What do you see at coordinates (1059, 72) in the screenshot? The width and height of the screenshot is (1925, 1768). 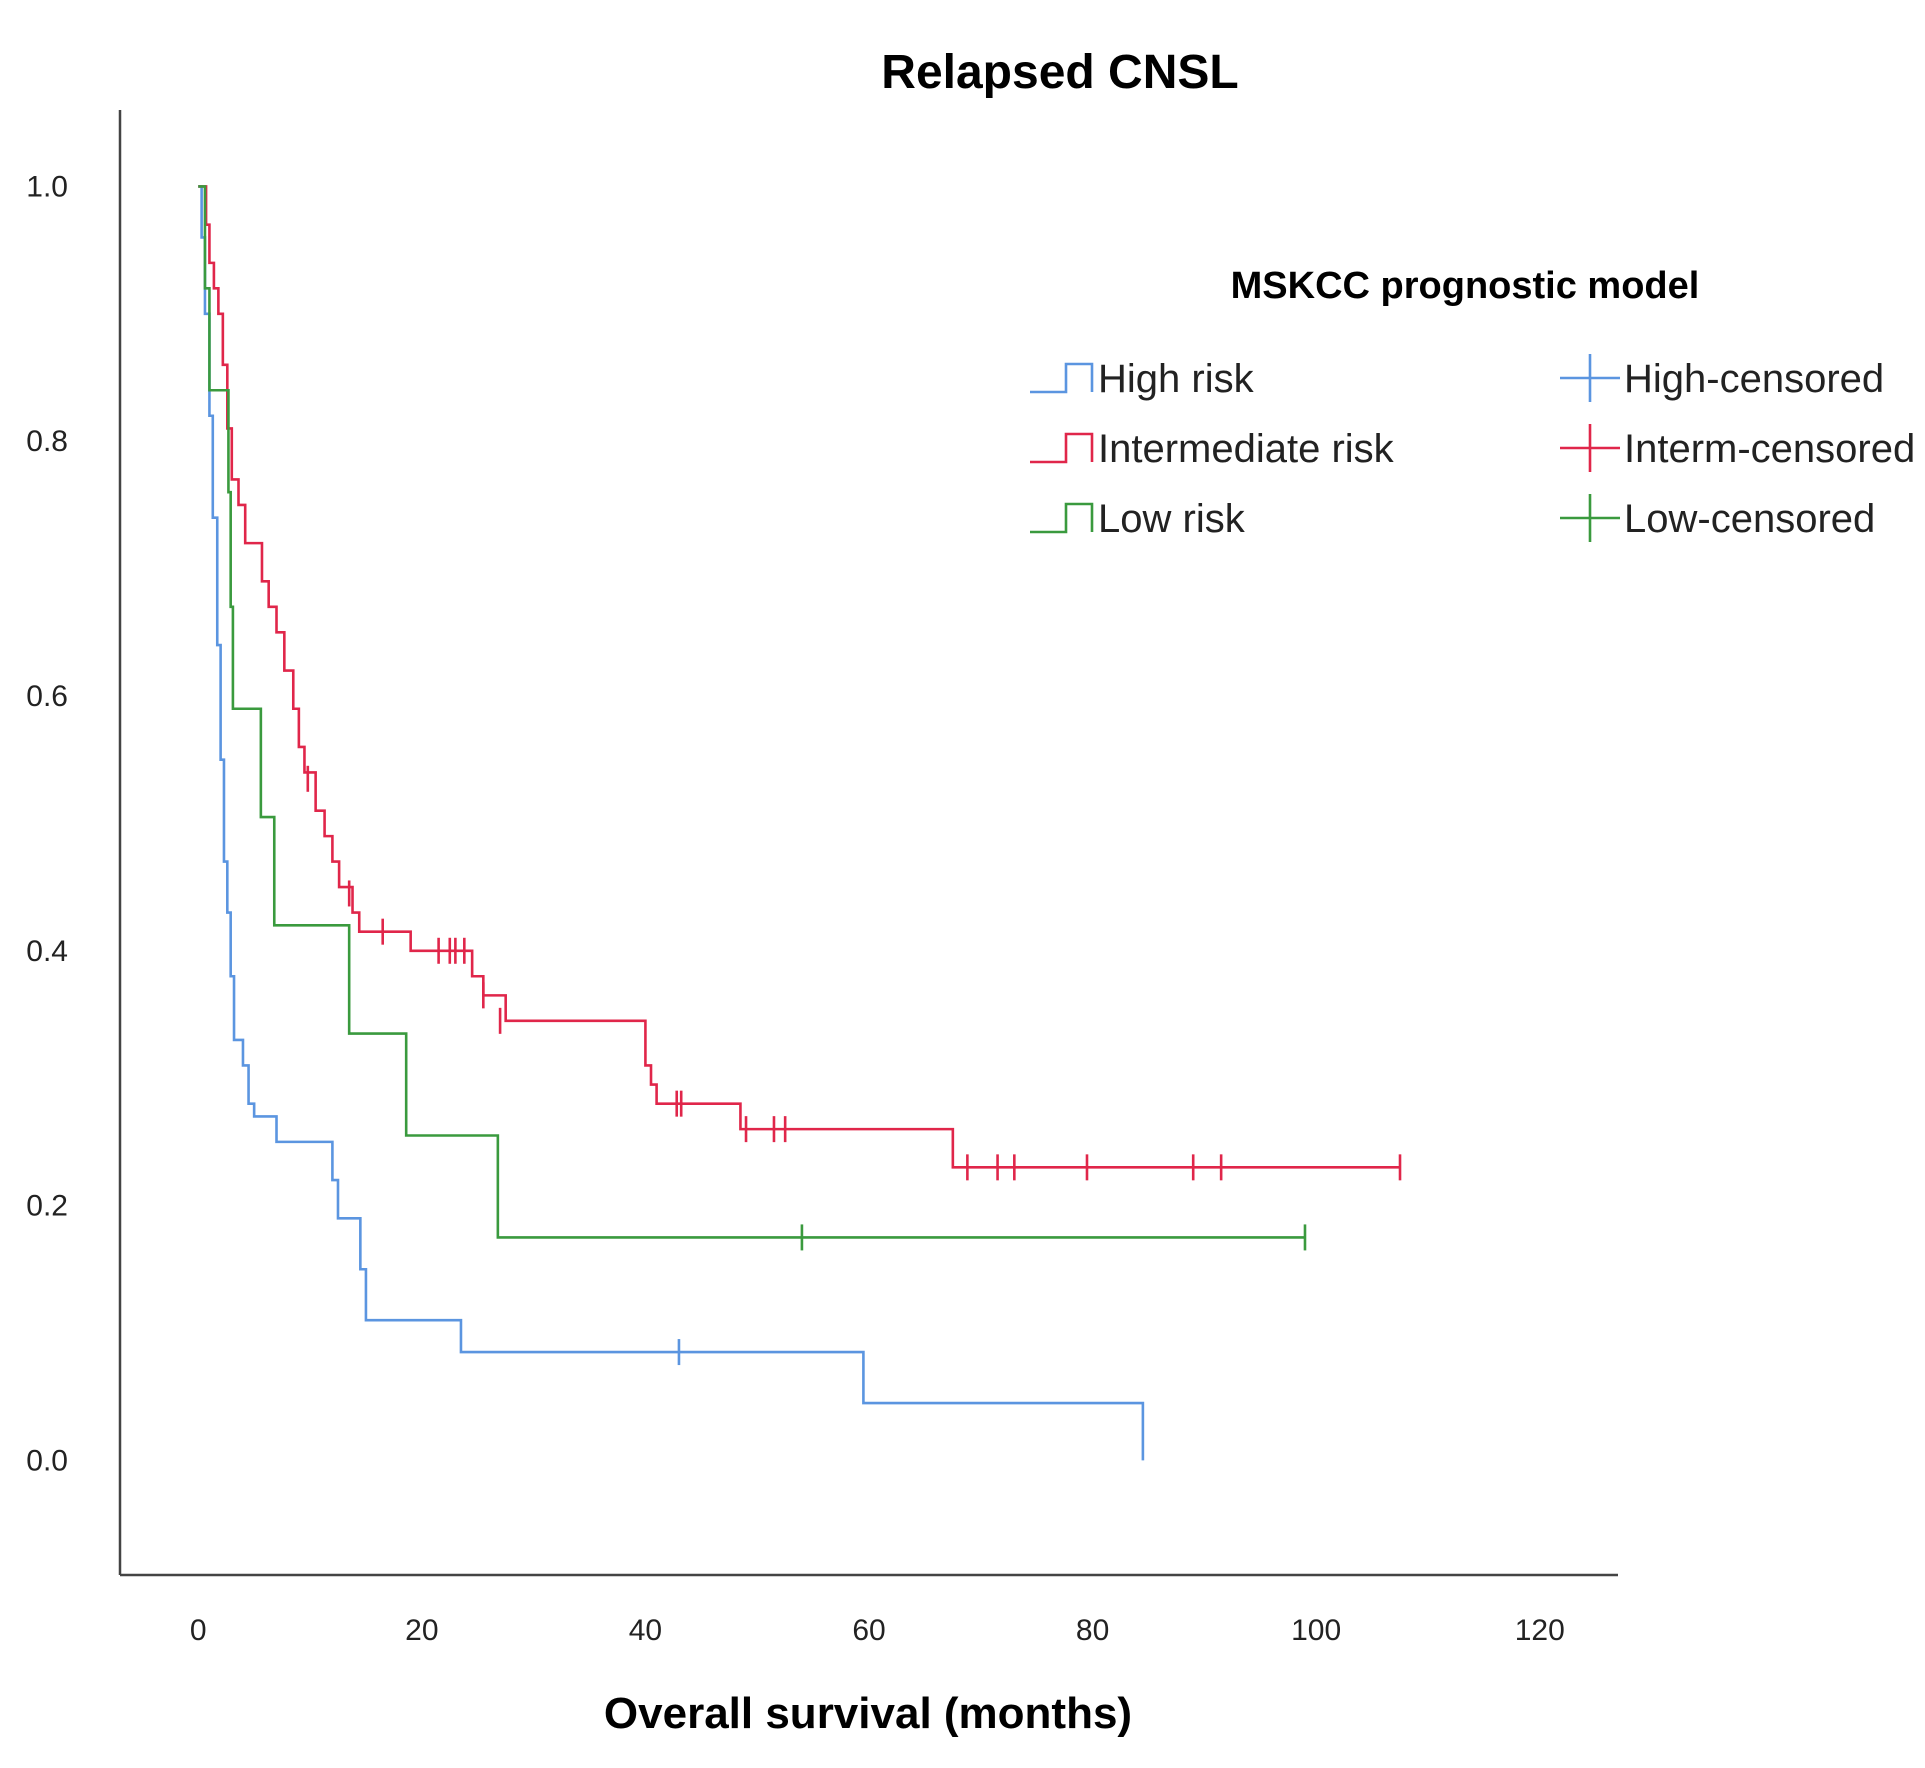 I see `chart-title: Relapsed CNSL` at bounding box center [1059, 72].